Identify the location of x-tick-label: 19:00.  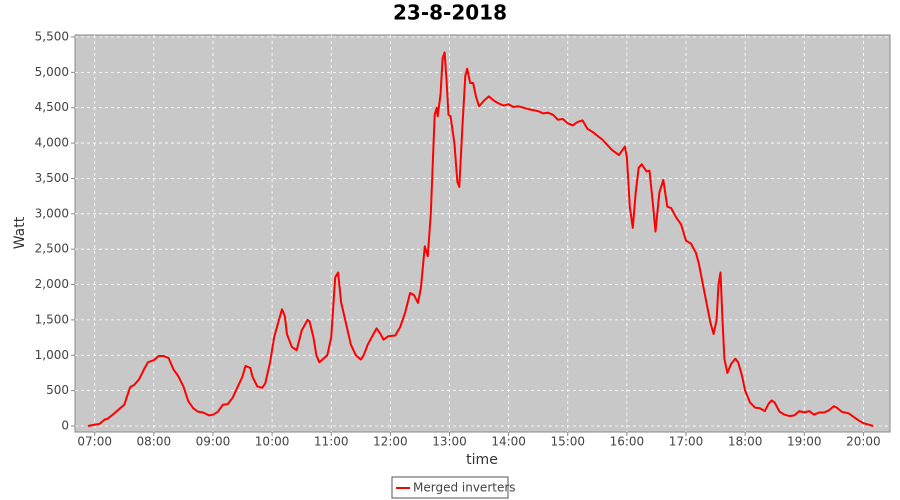
(804, 442).